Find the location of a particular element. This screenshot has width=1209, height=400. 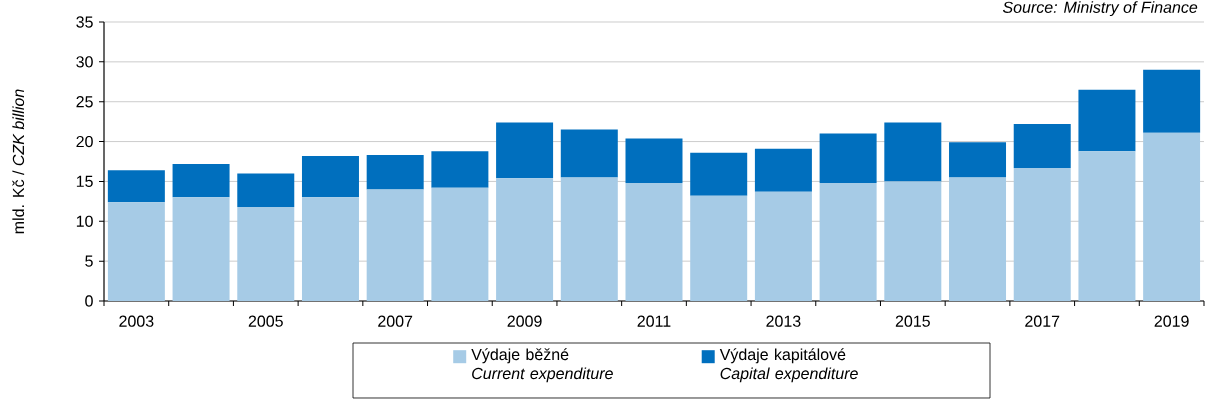

y-tick-label: 20 is located at coordinates (84, 141).